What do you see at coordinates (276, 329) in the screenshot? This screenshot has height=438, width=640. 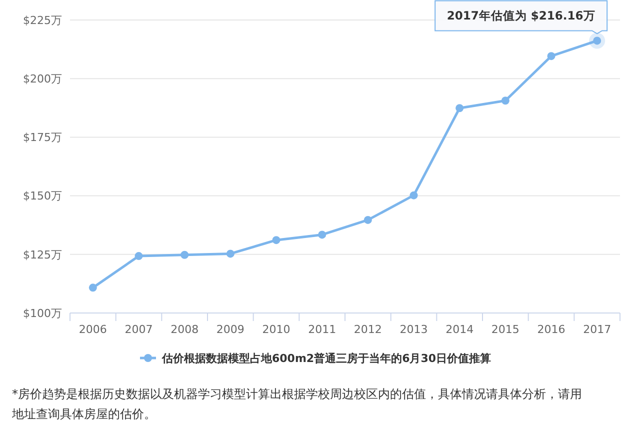 I see `x-tick-label: 2010` at bounding box center [276, 329].